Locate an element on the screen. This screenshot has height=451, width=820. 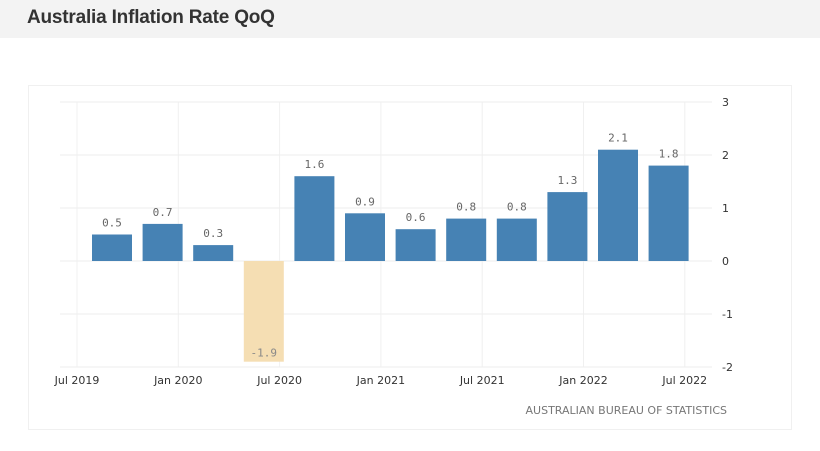
data-label: 0.6 is located at coordinates (416, 217).